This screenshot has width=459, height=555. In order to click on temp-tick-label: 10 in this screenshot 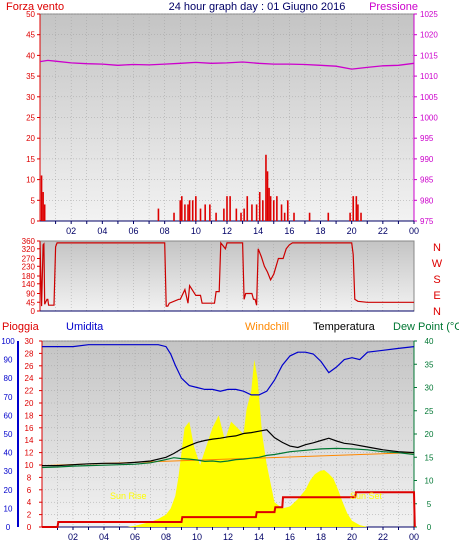, I will do `click(429, 481)`.